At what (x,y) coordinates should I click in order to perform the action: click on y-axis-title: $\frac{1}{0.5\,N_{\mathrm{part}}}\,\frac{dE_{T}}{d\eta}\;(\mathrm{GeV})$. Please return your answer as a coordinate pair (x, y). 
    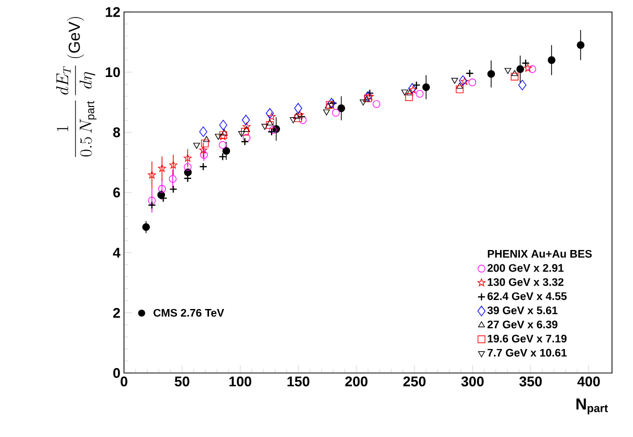
    Looking at the image, I should click on (76, 87).